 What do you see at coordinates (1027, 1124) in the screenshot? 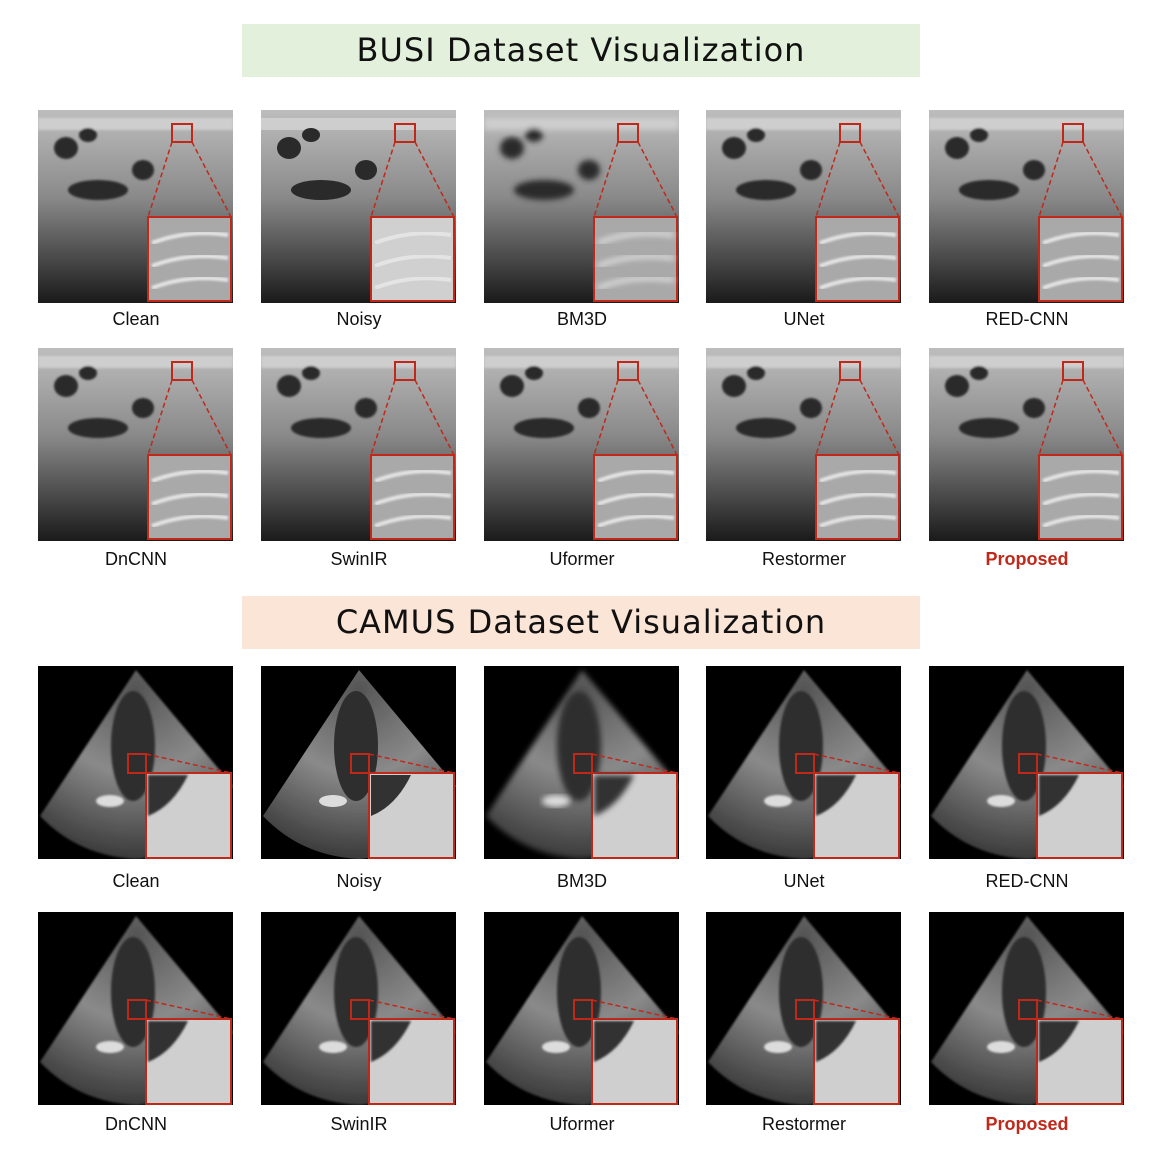
I see `panel-label: Proposed` at bounding box center [1027, 1124].